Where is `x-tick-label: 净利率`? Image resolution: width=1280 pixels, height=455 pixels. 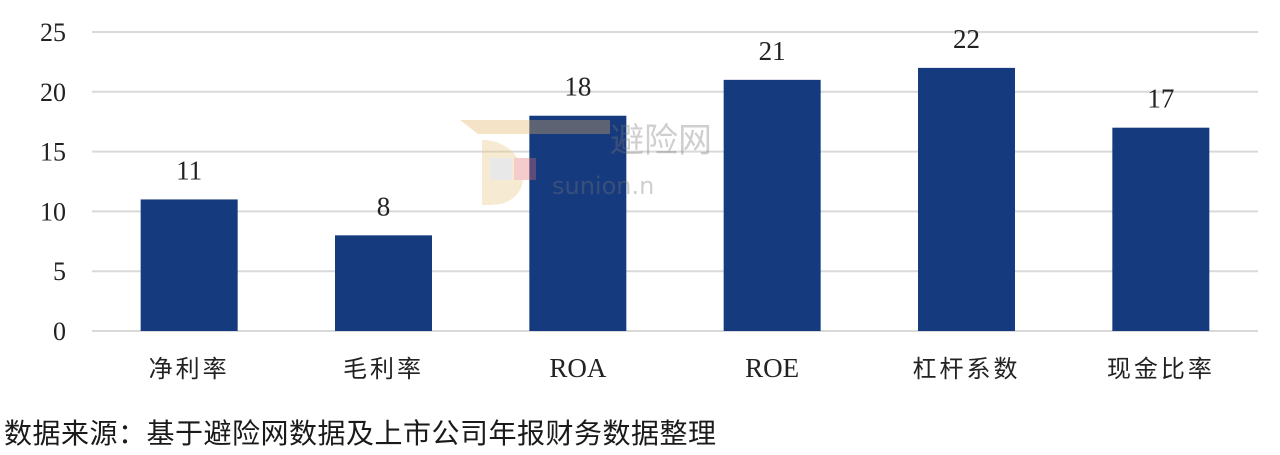 x-tick-label: 净利率 is located at coordinates (189, 369).